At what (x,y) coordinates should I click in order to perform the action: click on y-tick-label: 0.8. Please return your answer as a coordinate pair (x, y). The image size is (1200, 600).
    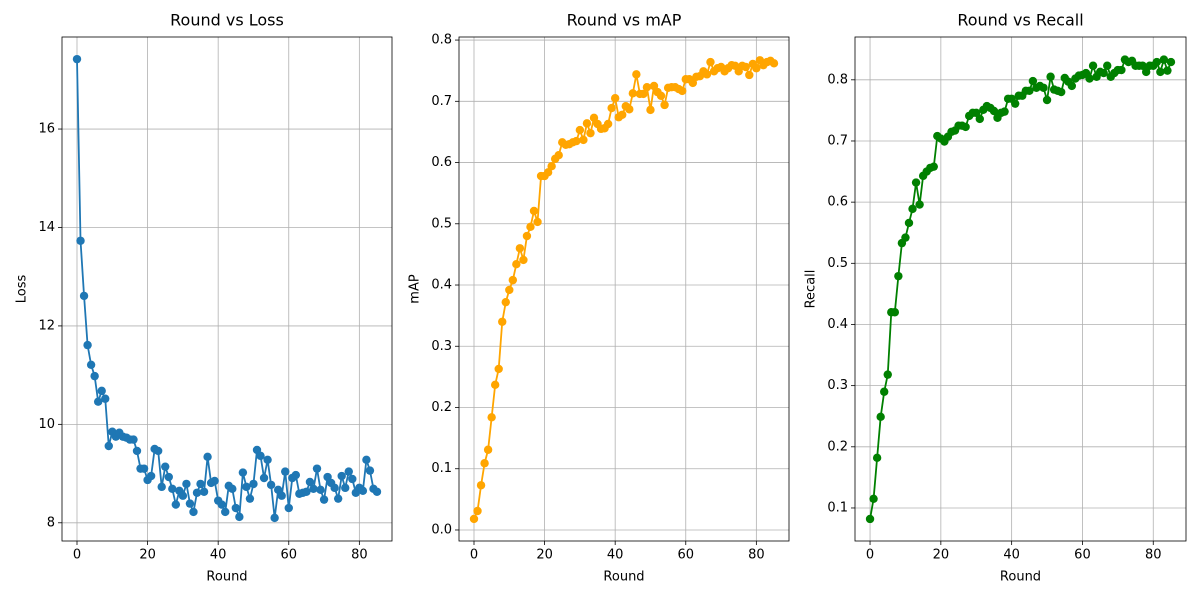
    Looking at the image, I should click on (837, 79).